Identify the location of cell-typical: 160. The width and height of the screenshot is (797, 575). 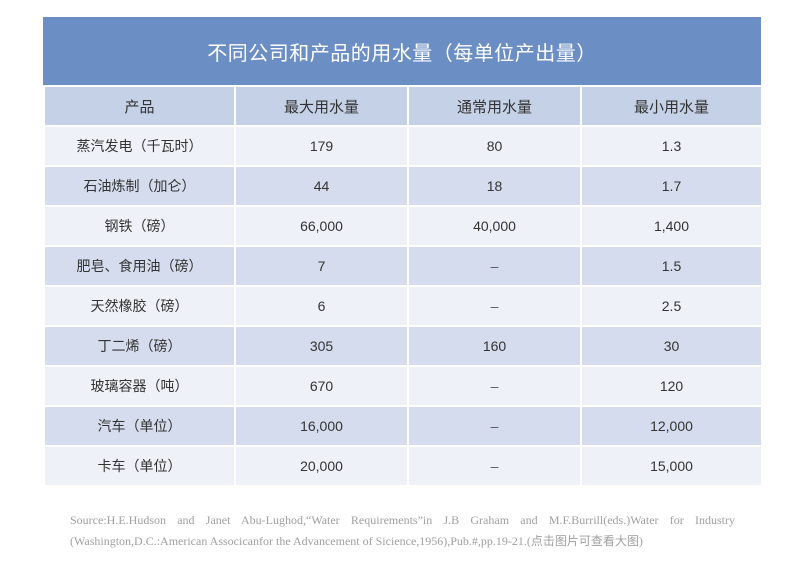
(494, 346).